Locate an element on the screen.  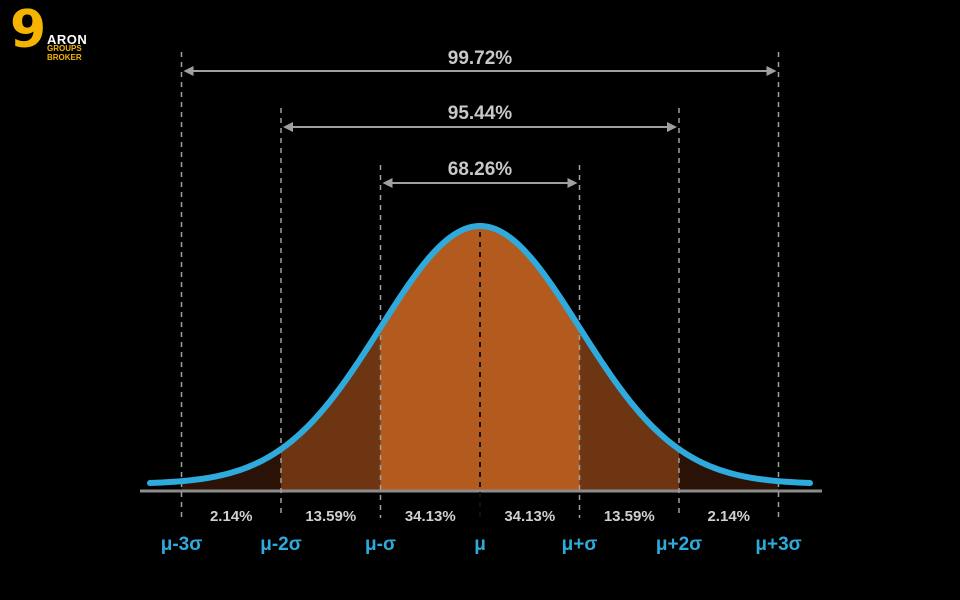
brand-name: ARON is located at coordinates (67, 39).